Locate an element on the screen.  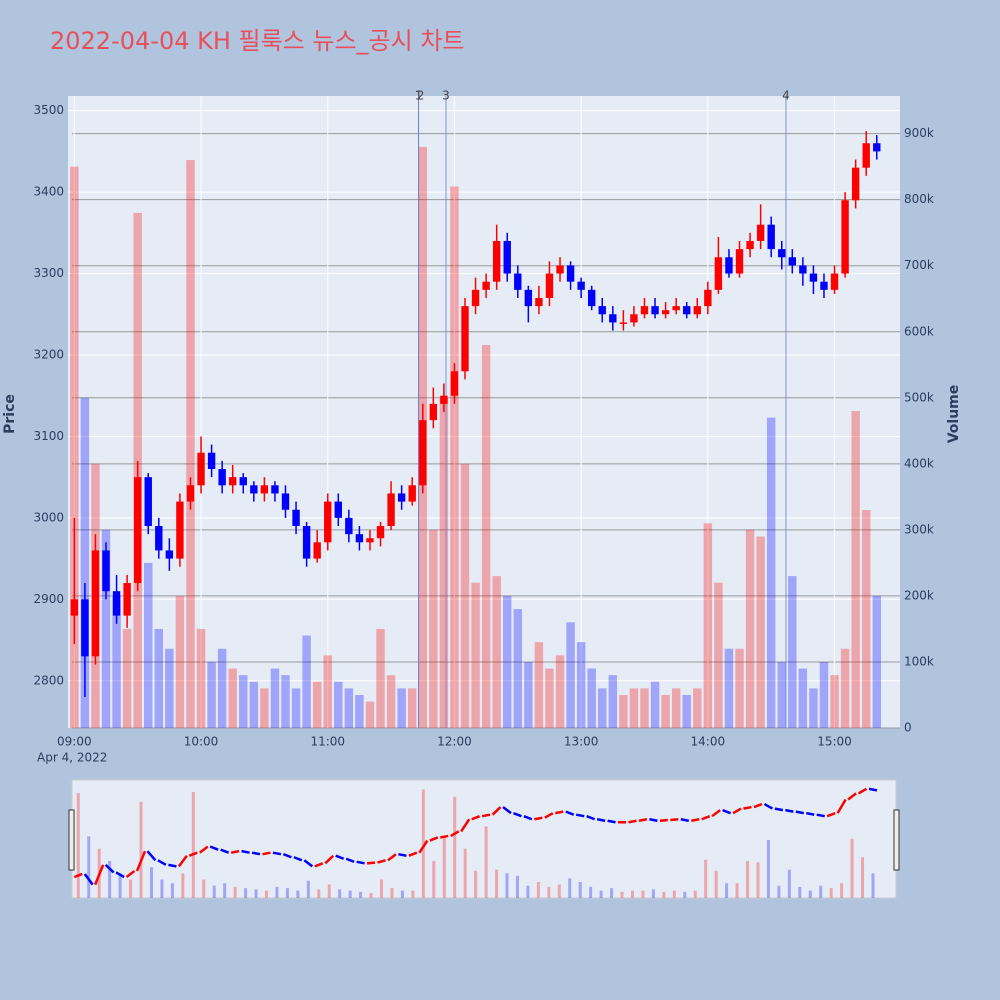
y-tick-label: 3500 is located at coordinates (48, 110).